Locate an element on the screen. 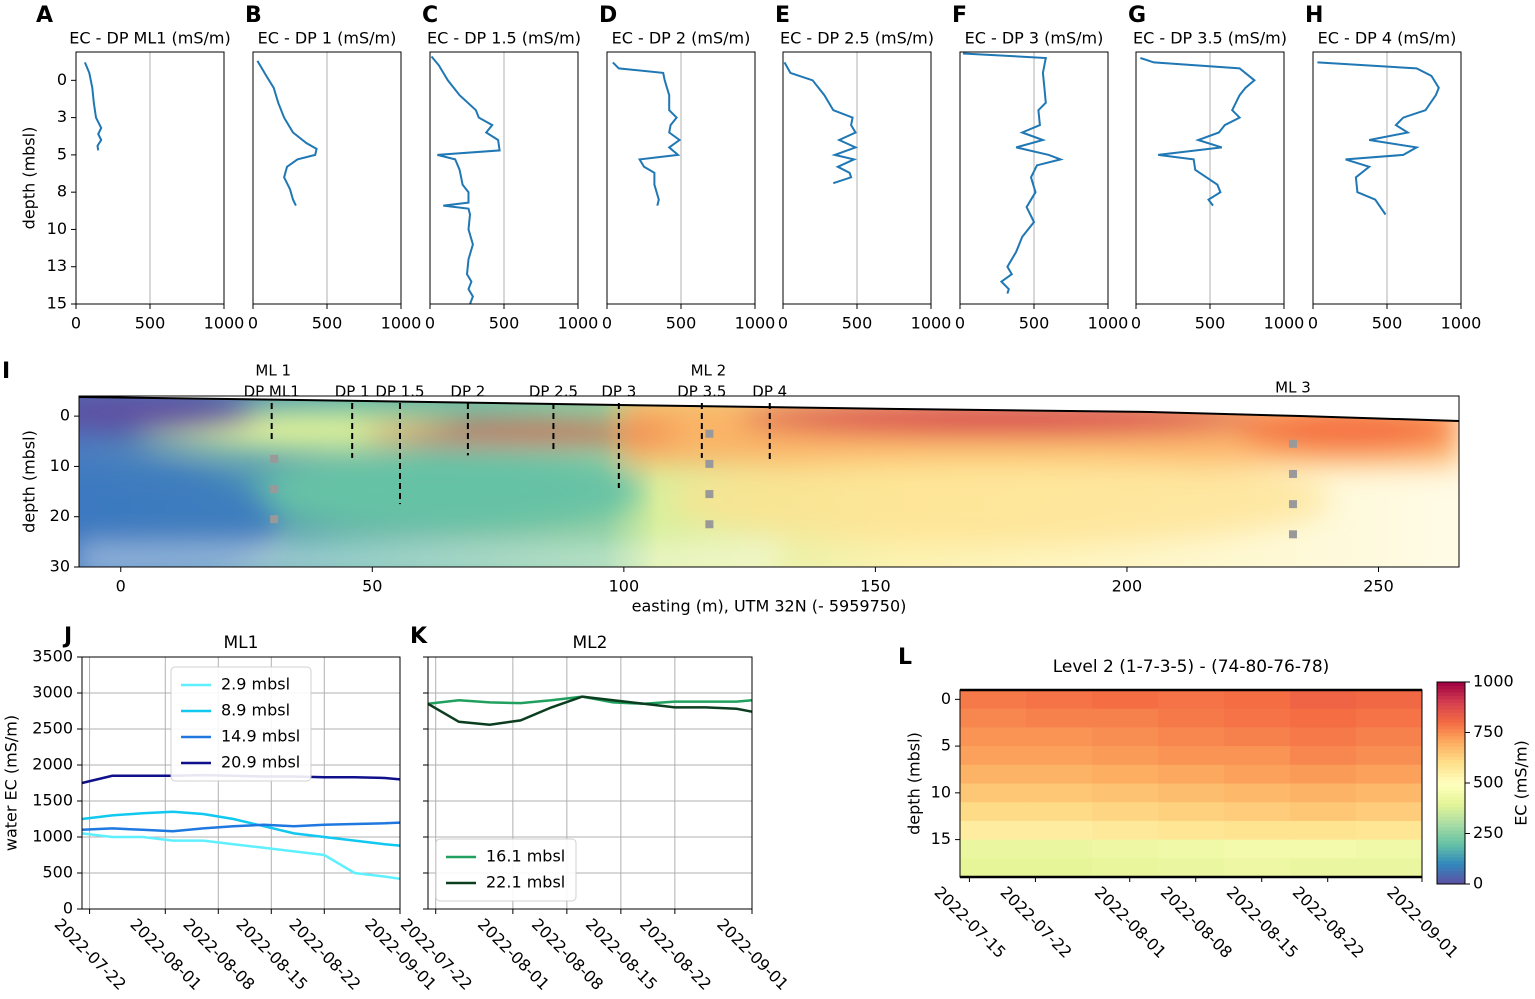 This screenshot has width=1535, height=999. colorbar-tick-label: 1000 is located at coordinates (1493, 681).